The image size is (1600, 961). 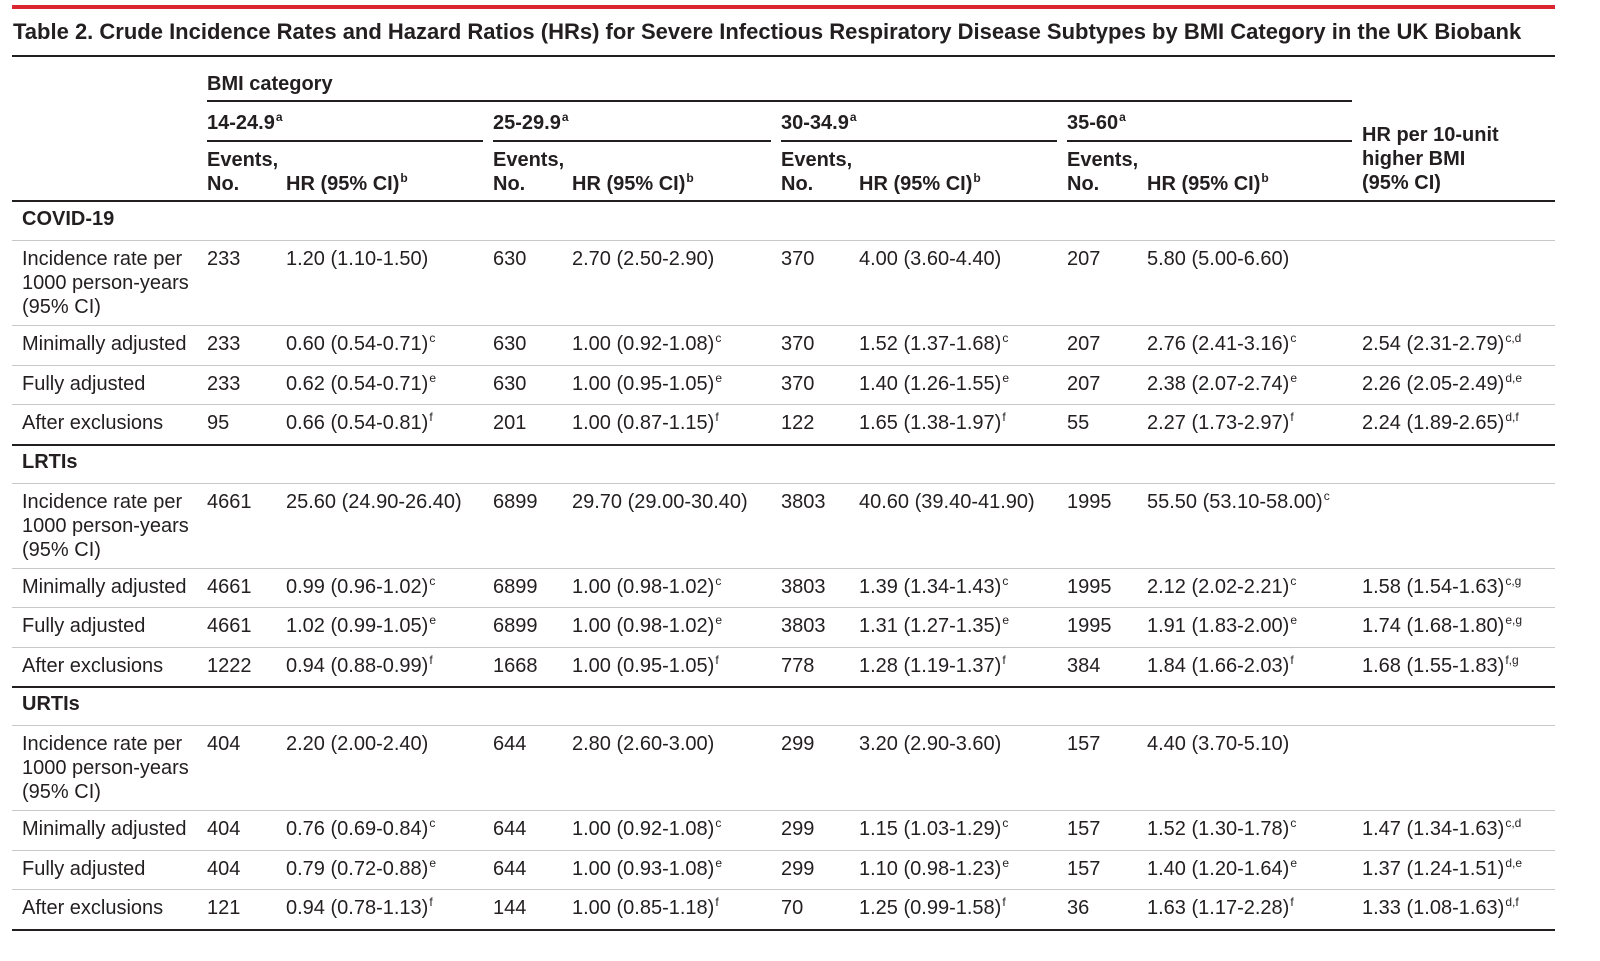 What do you see at coordinates (1514, 377) in the screenshot?
I see `superscript: d,e` at bounding box center [1514, 377].